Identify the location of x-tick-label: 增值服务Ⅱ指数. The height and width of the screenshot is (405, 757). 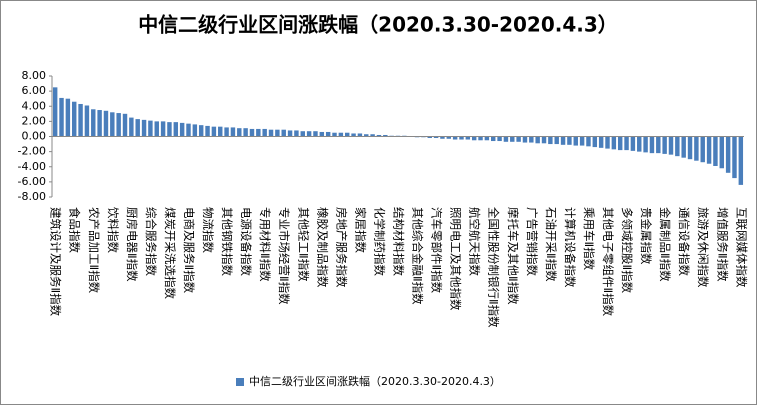
(722, 244).